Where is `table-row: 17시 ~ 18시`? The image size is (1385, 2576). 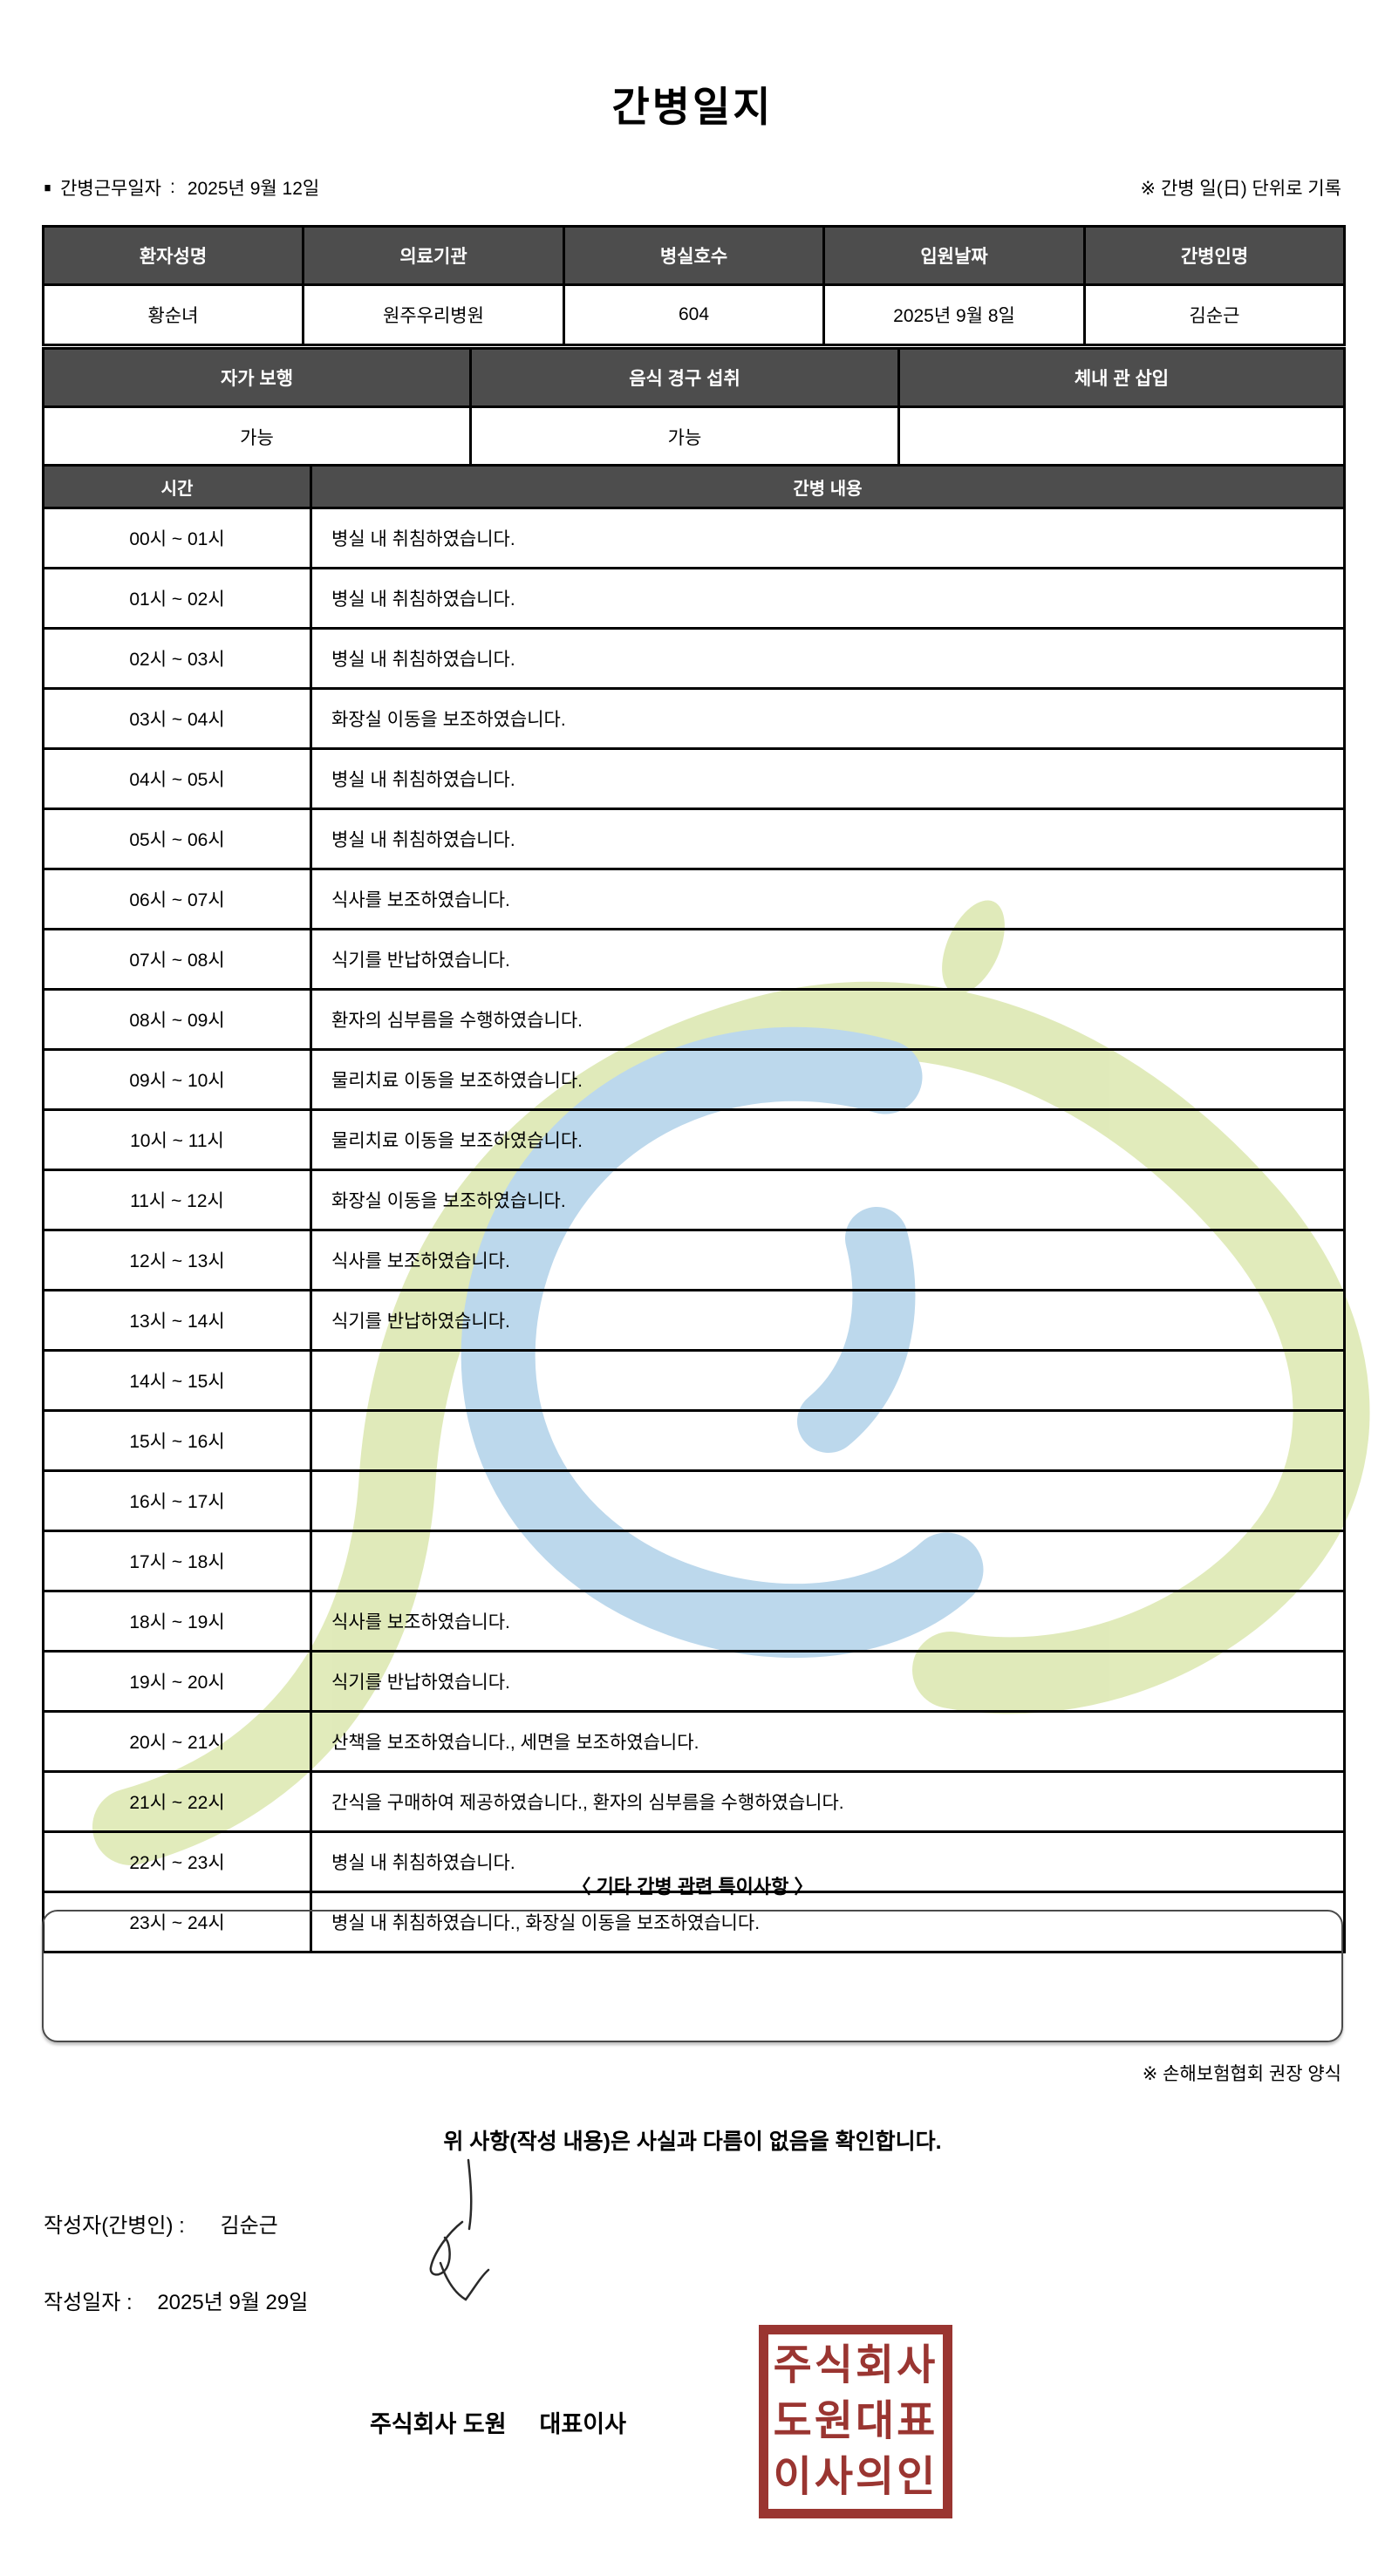 table-row: 17시 ~ 18시 is located at coordinates (694, 1561).